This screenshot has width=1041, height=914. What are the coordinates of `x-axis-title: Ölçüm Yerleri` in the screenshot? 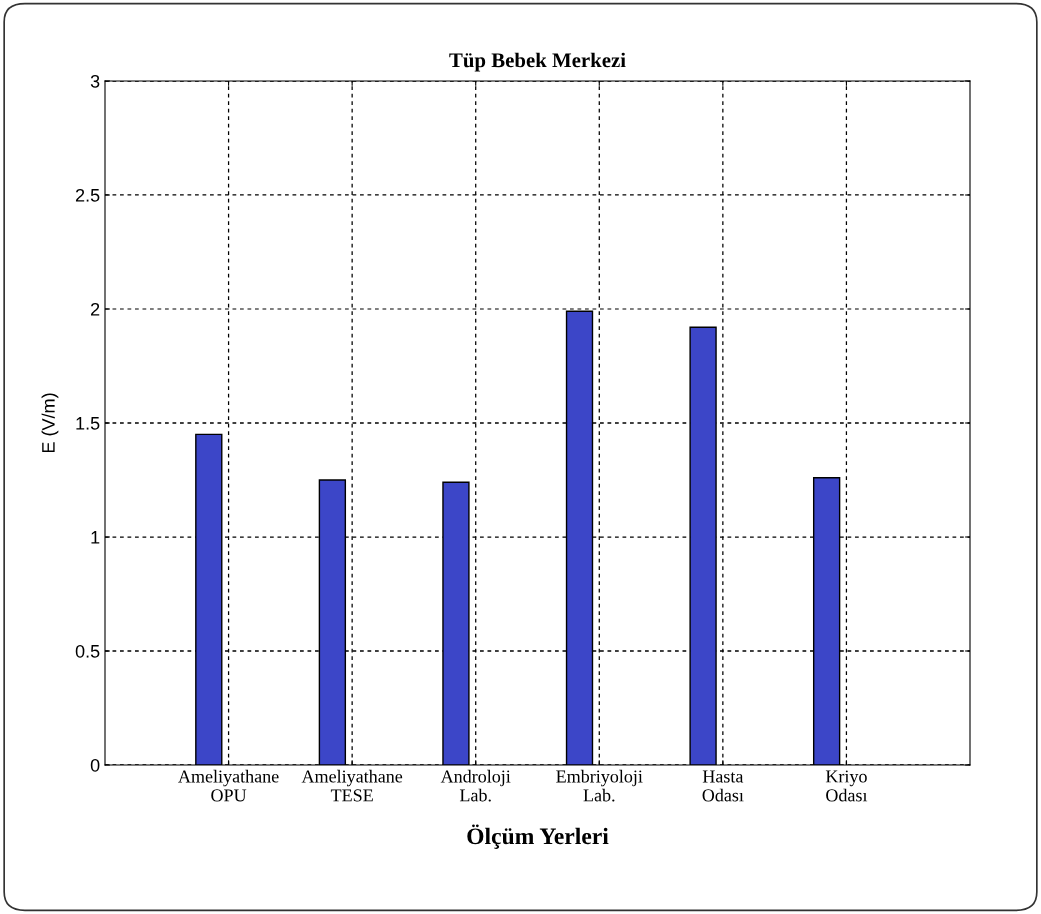 It's located at (538, 836).